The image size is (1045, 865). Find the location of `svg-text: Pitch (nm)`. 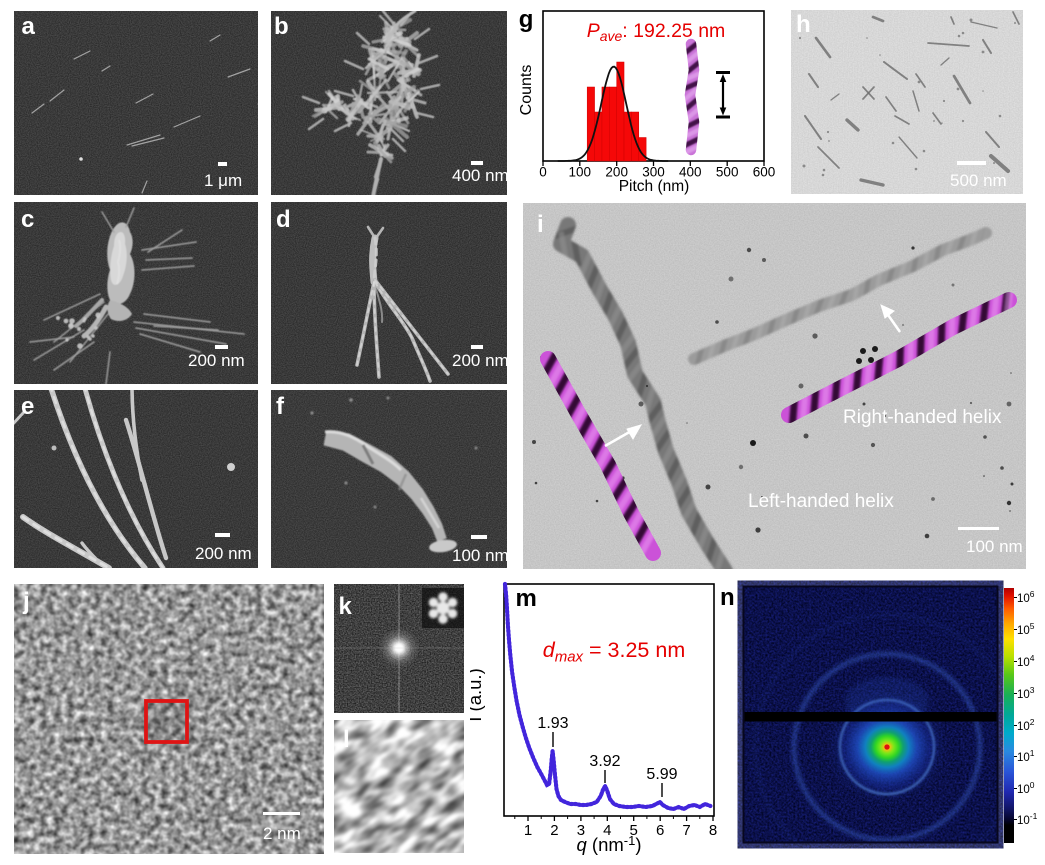

svg-text: Pitch (nm) is located at coordinates (654, 186).